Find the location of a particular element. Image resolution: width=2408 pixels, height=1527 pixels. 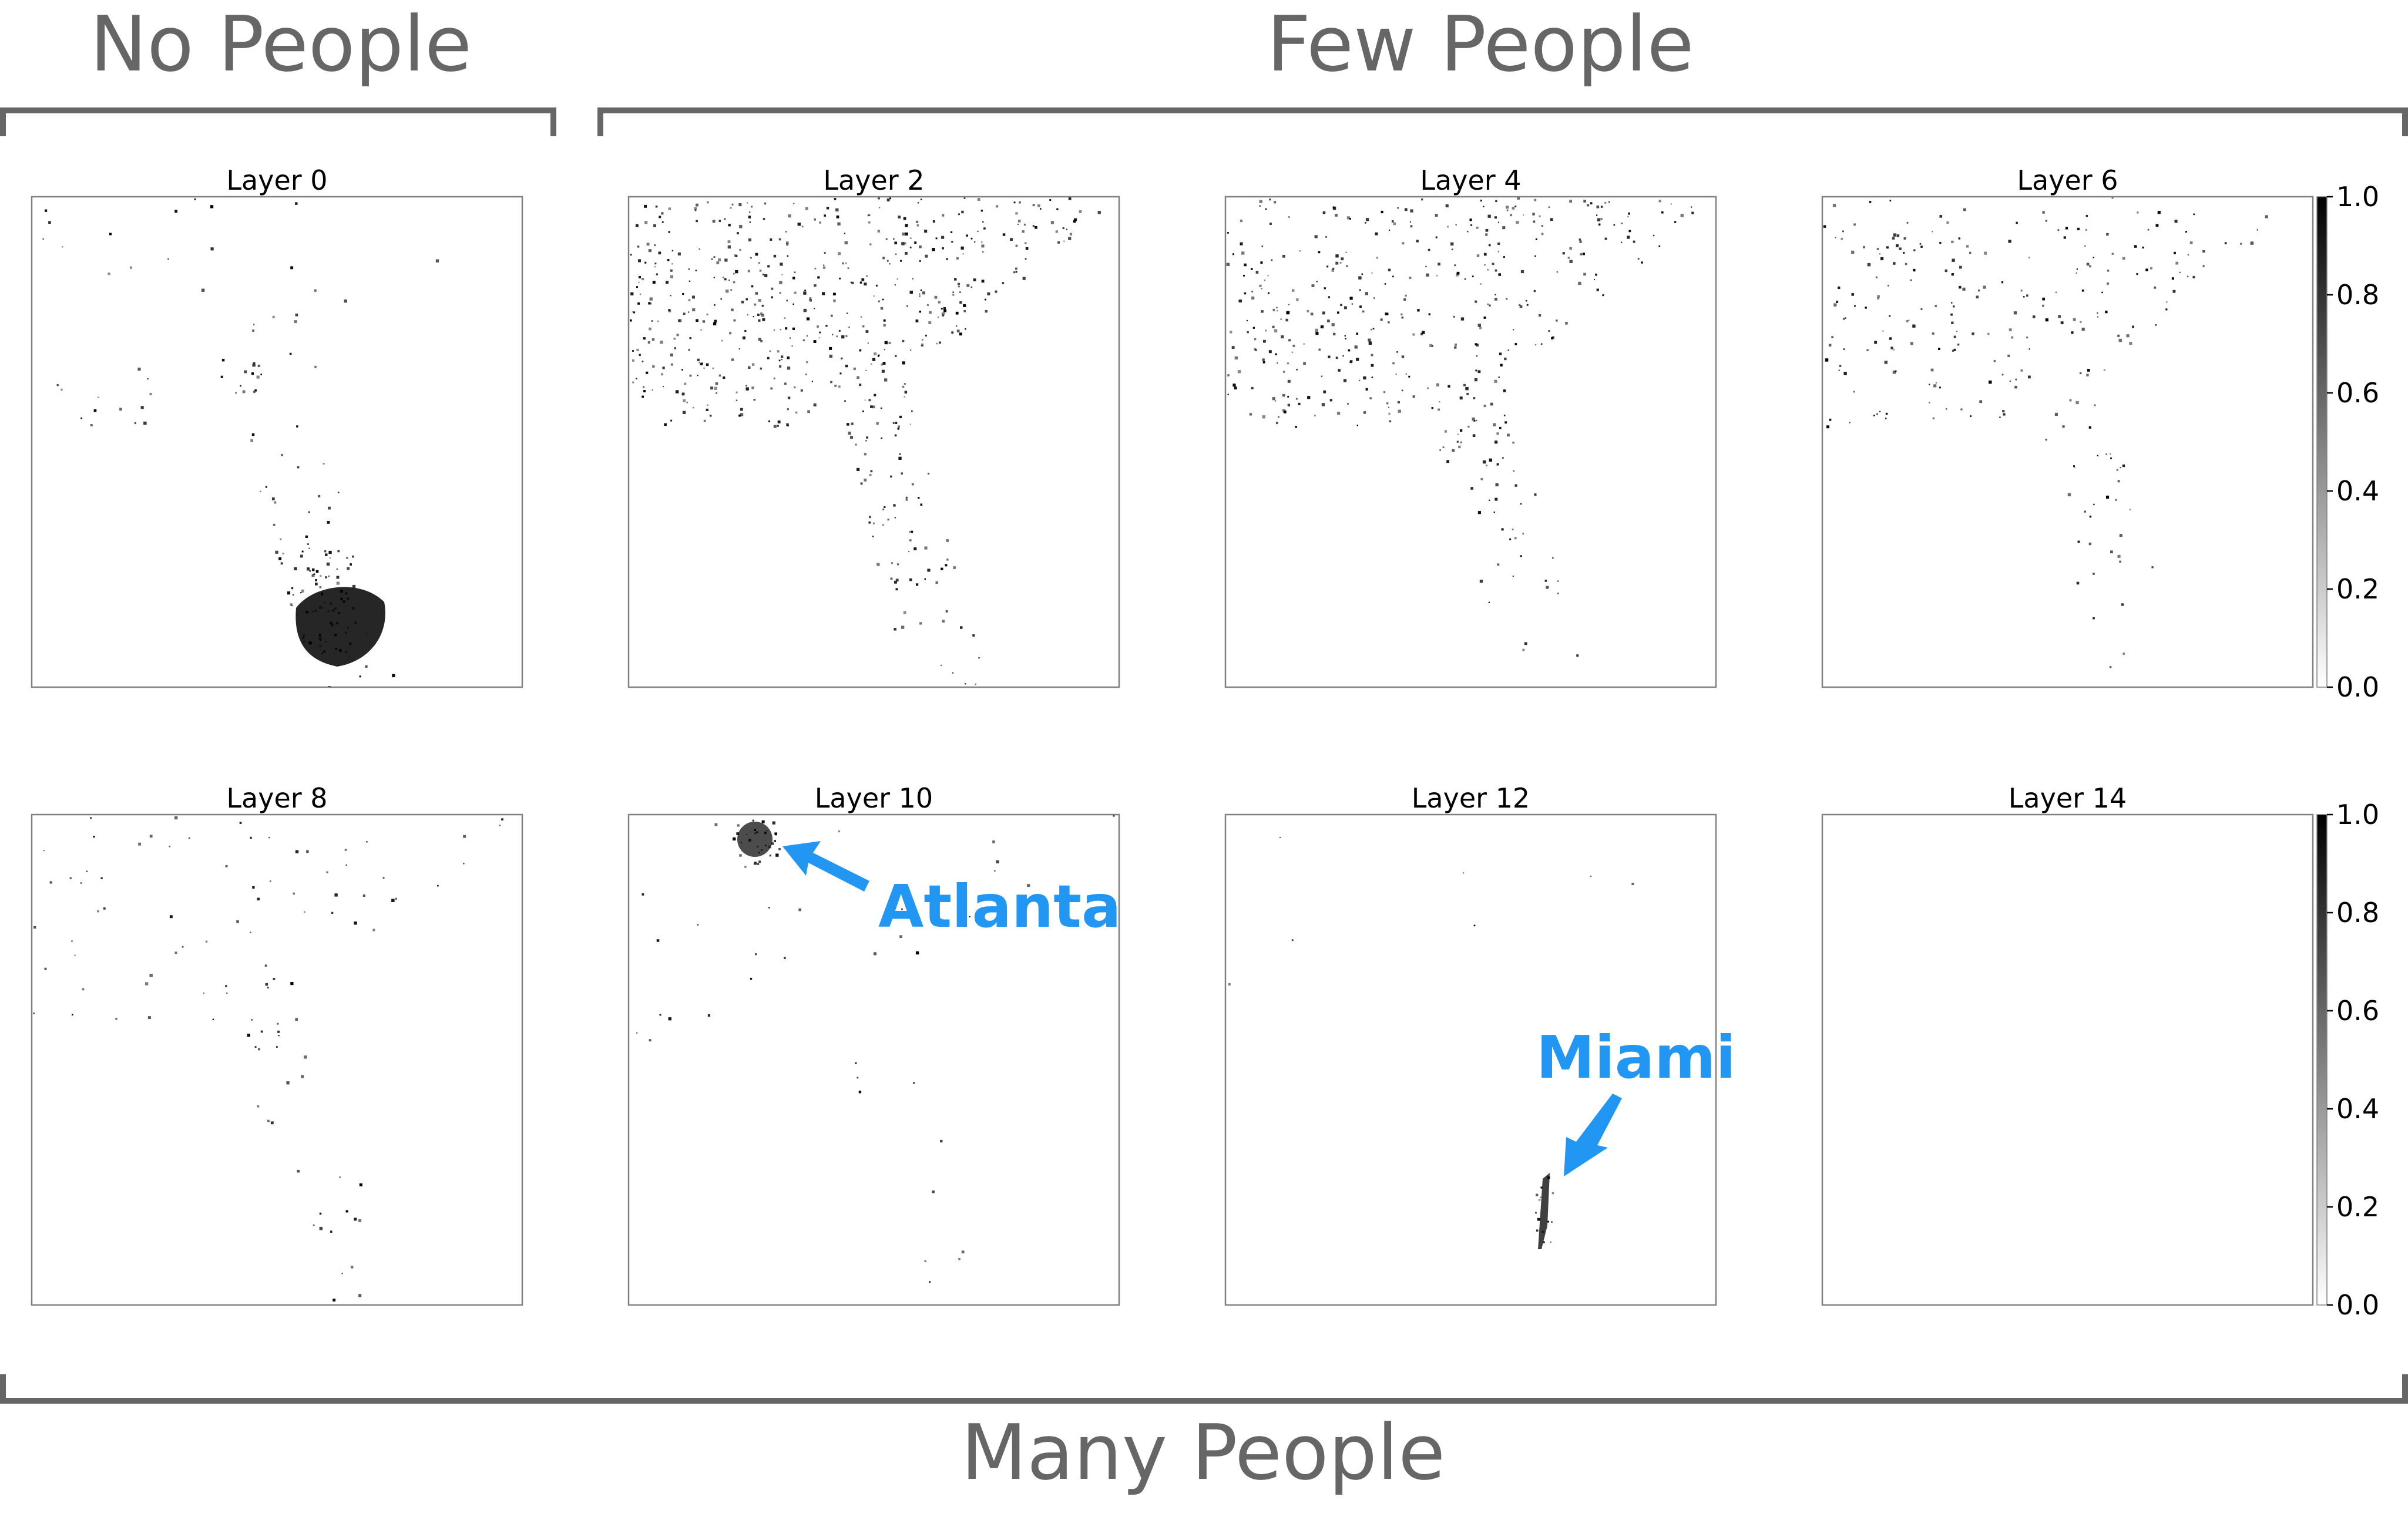

panel-title: Layer 6 is located at coordinates (2067, 180).